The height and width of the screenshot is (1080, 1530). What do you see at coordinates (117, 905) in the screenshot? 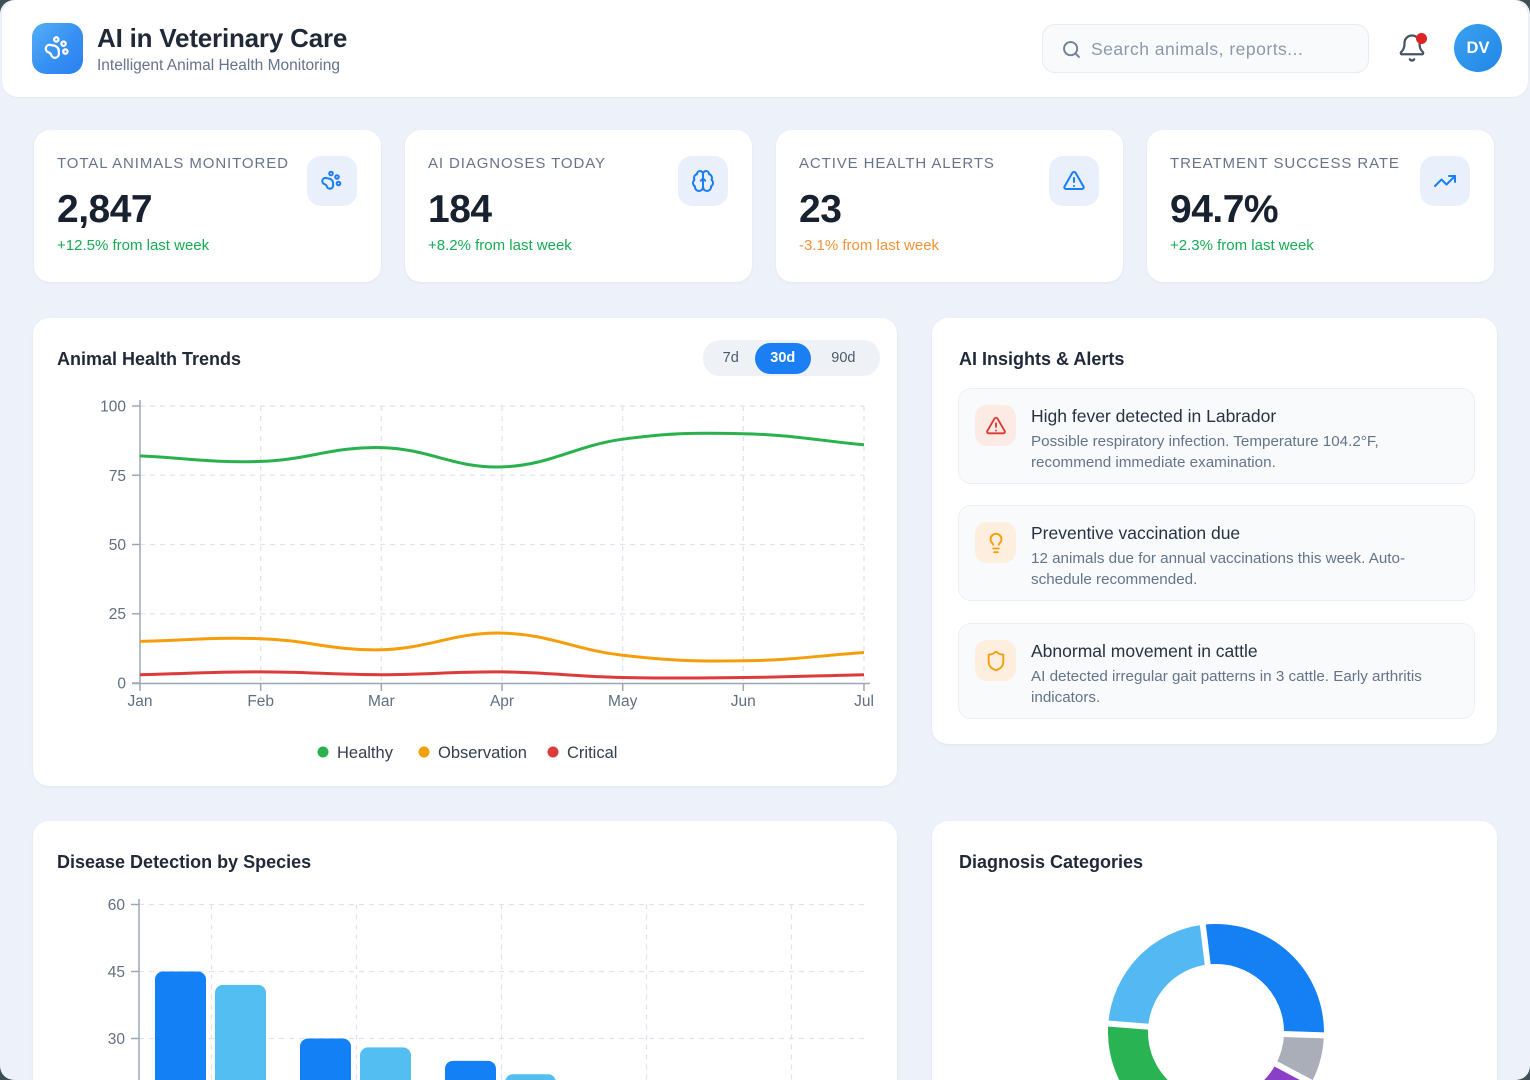
I see `svg-text: 60` at bounding box center [117, 905].